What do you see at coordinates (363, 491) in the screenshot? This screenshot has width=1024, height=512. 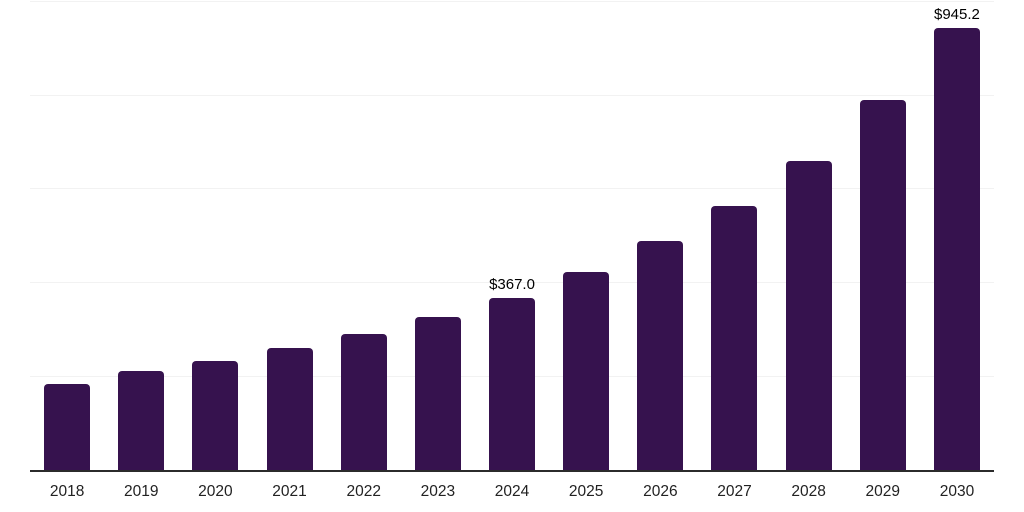 I see `x-tick-label: 2022` at bounding box center [363, 491].